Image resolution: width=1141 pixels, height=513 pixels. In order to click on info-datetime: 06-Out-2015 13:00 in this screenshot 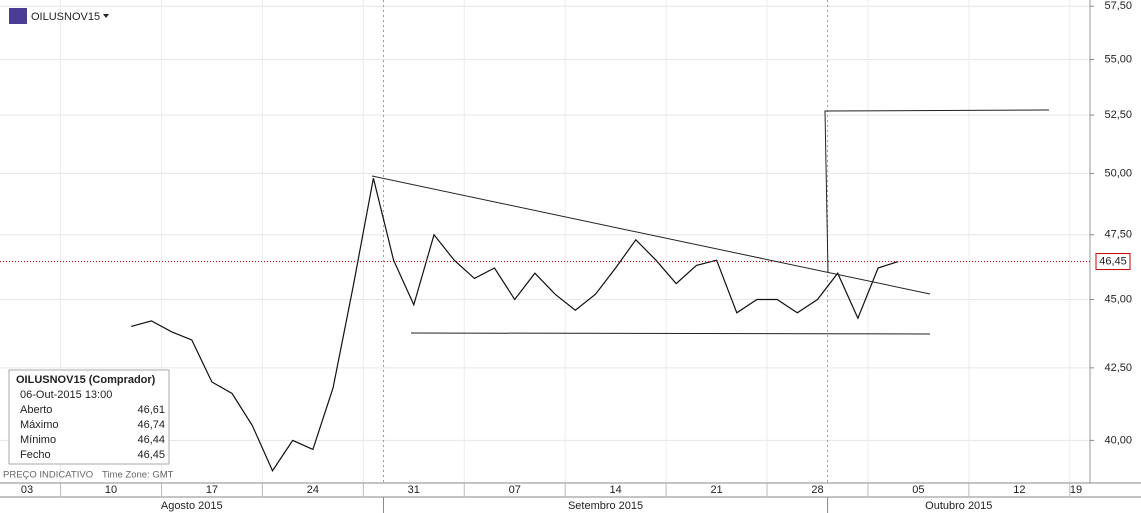, I will do `click(66, 395)`.